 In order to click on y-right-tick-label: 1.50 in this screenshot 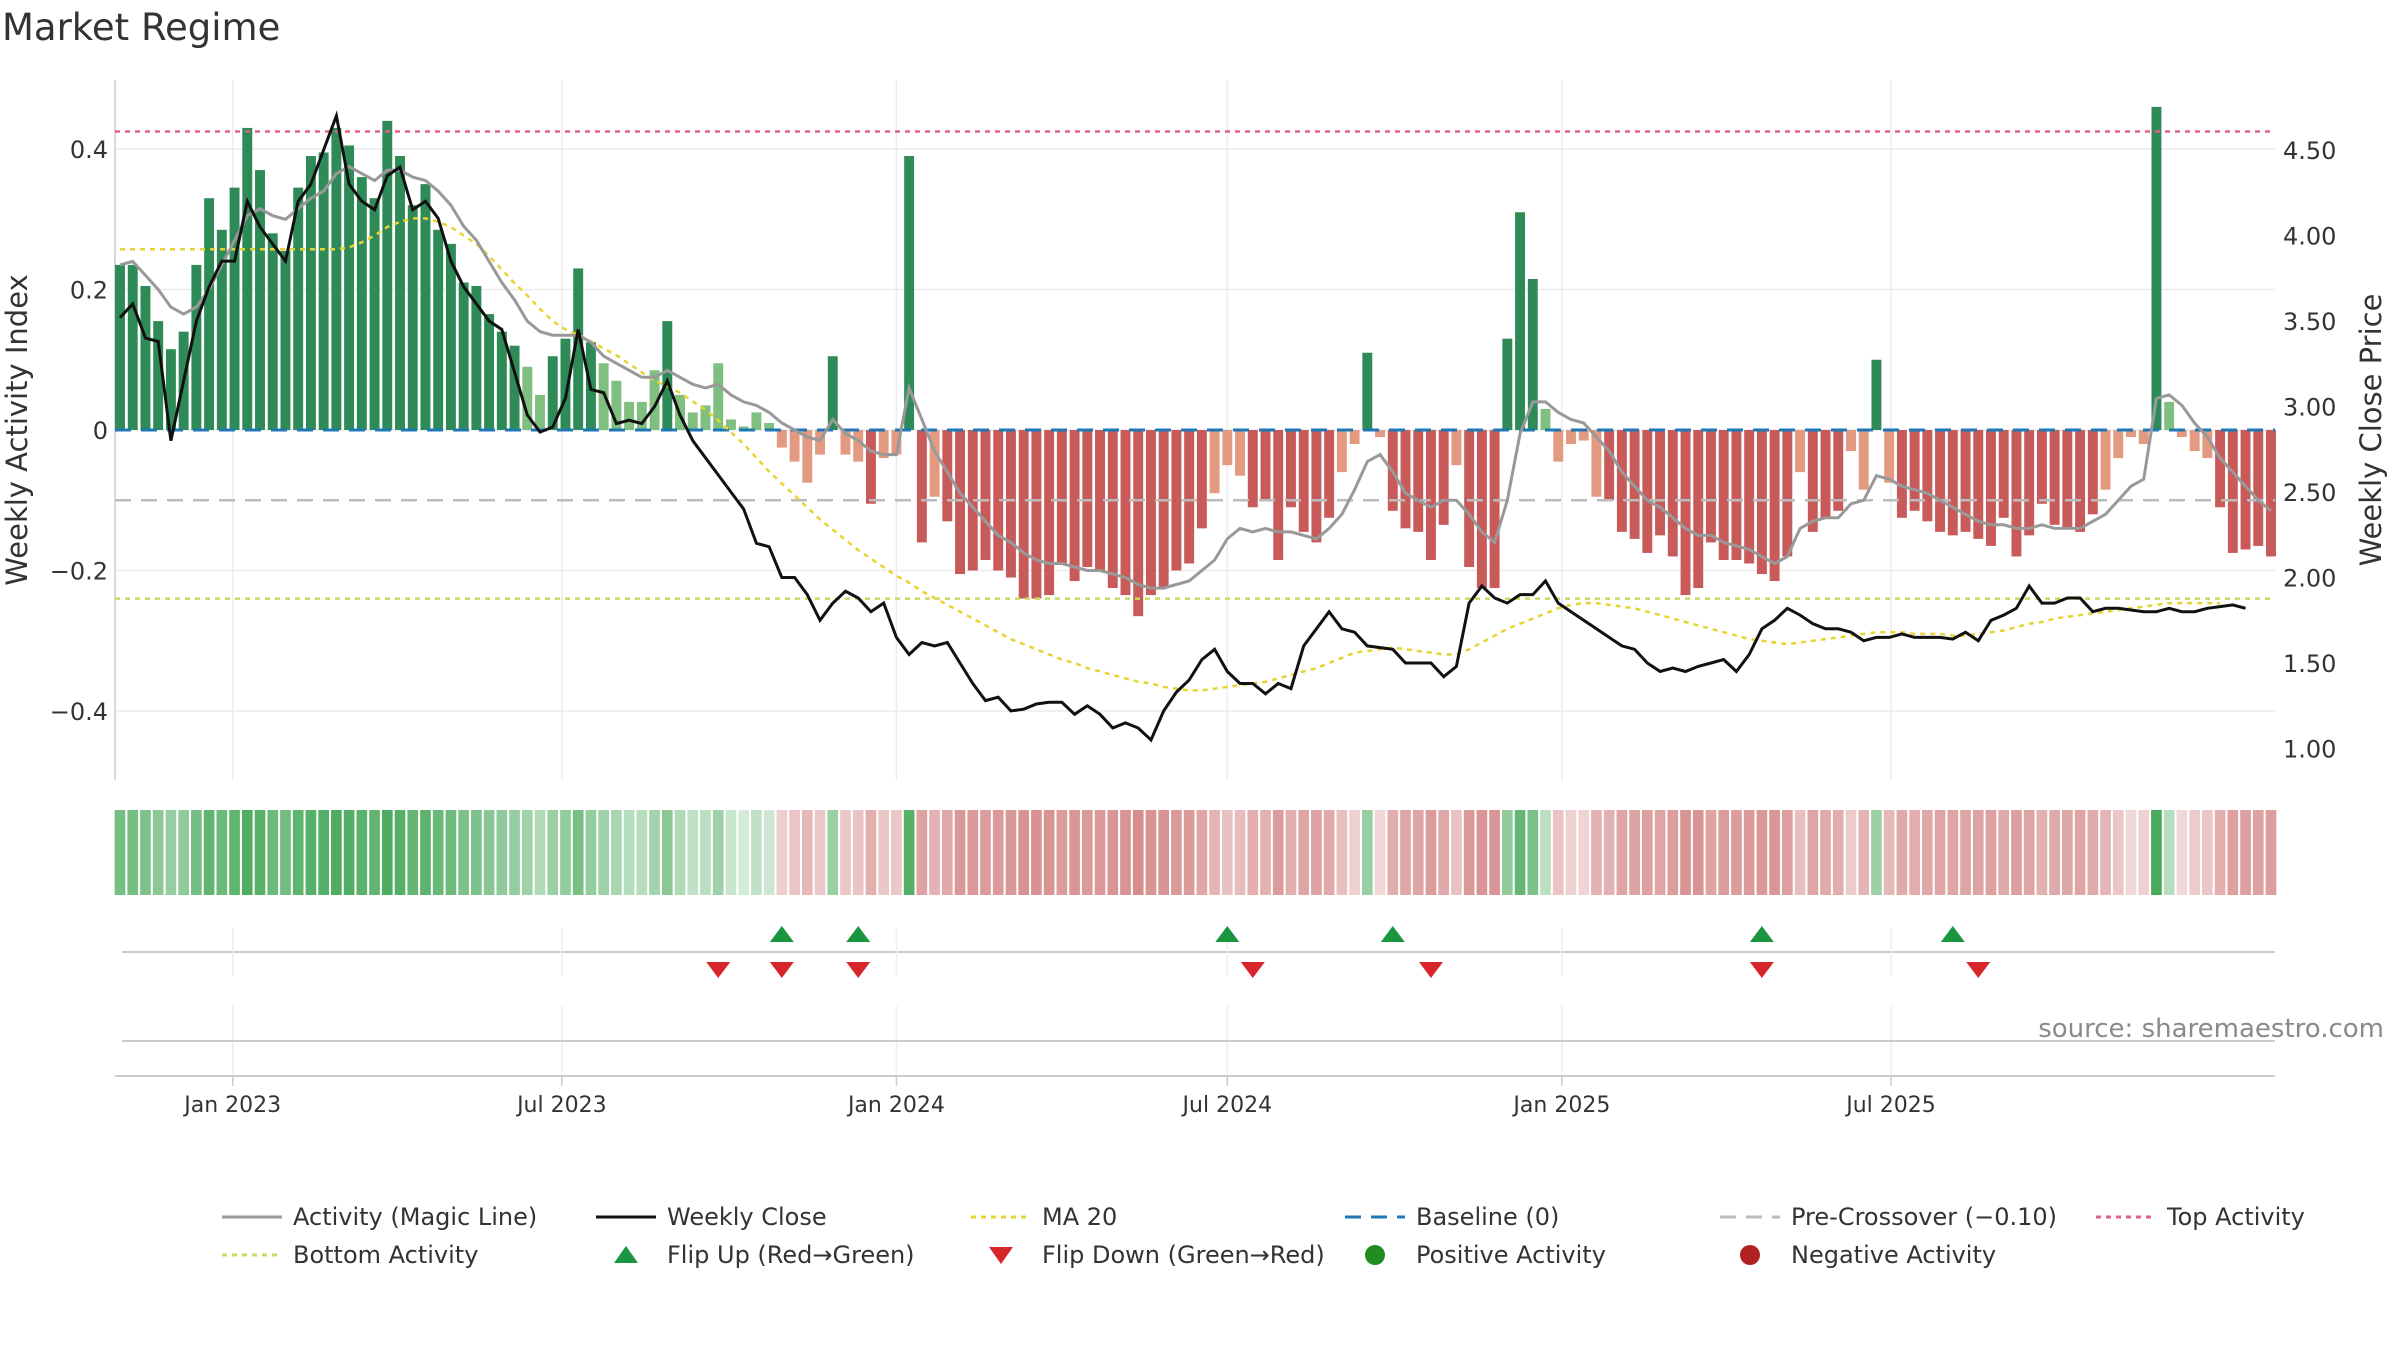, I will do `click(2309, 664)`.